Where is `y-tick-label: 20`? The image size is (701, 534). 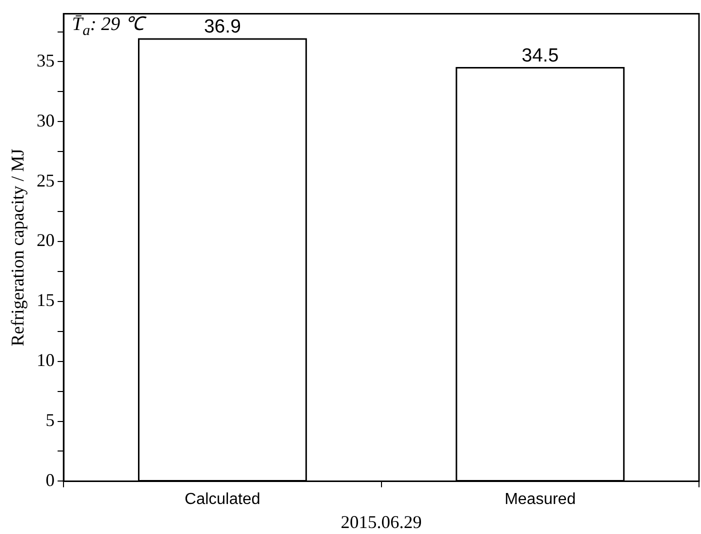 y-tick-label: 20 is located at coordinates (45, 240).